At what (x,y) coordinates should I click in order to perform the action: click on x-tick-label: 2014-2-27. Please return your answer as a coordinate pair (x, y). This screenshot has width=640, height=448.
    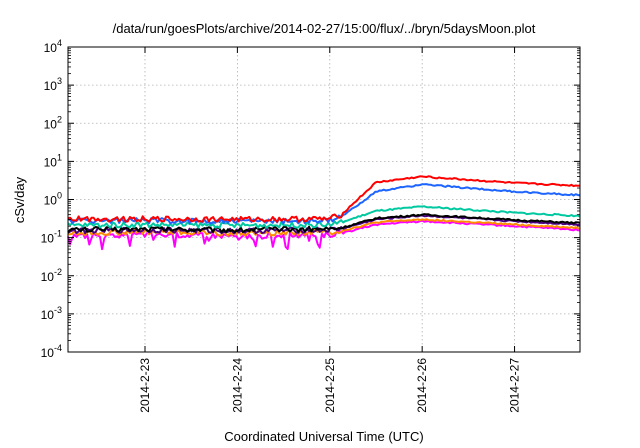
    Looking at the image, I should click on (515, 385).